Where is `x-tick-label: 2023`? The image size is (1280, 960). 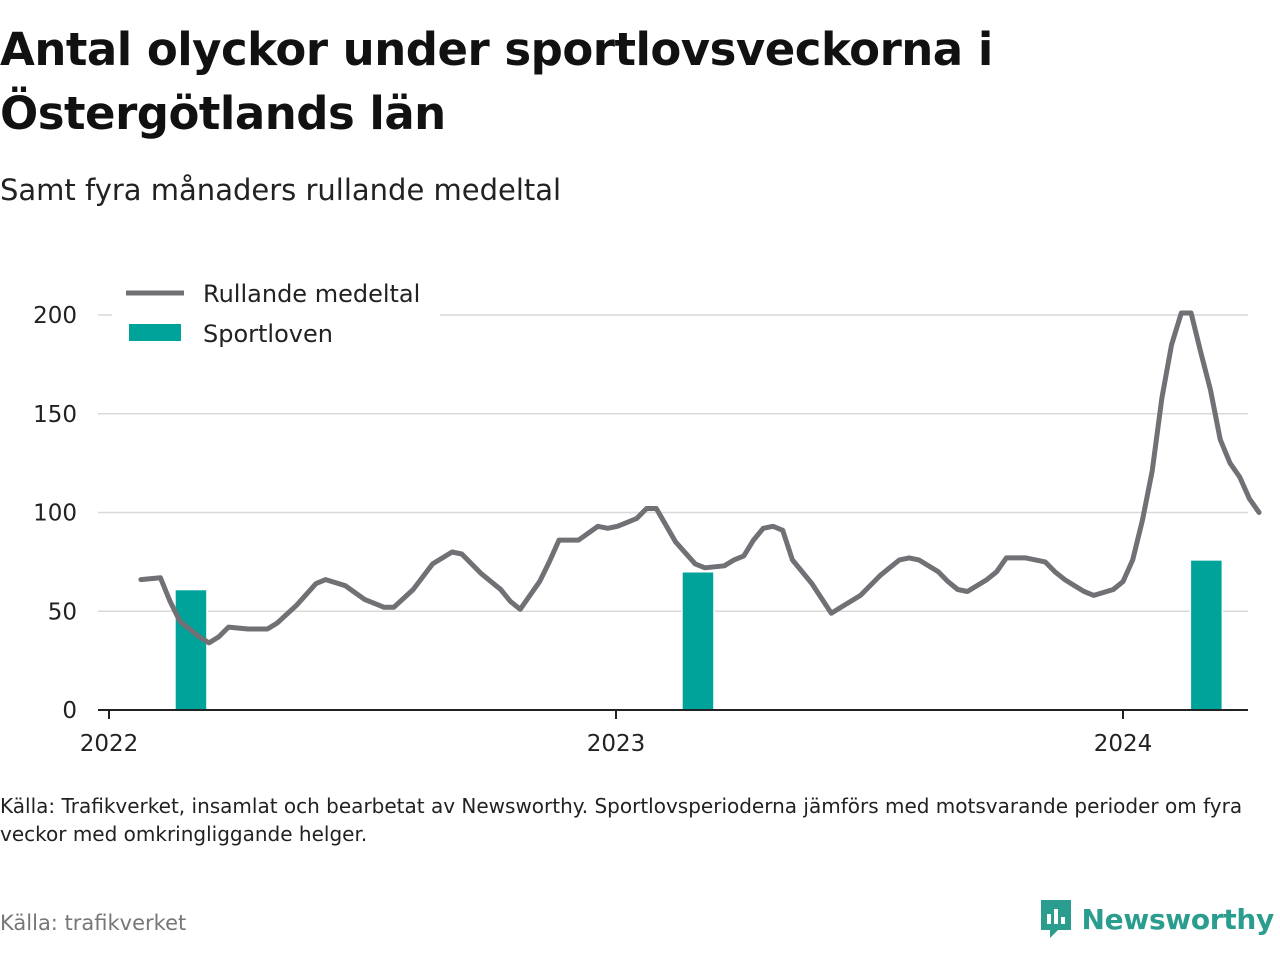
x-tick-label: 2023 is located at coordinates (616, 744).